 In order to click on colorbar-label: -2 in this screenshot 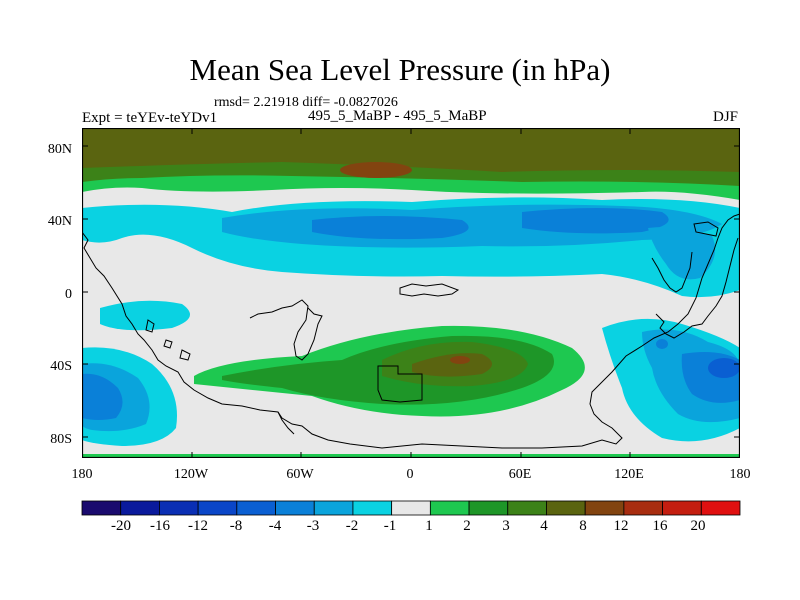, I will do `click(352, 526)`.